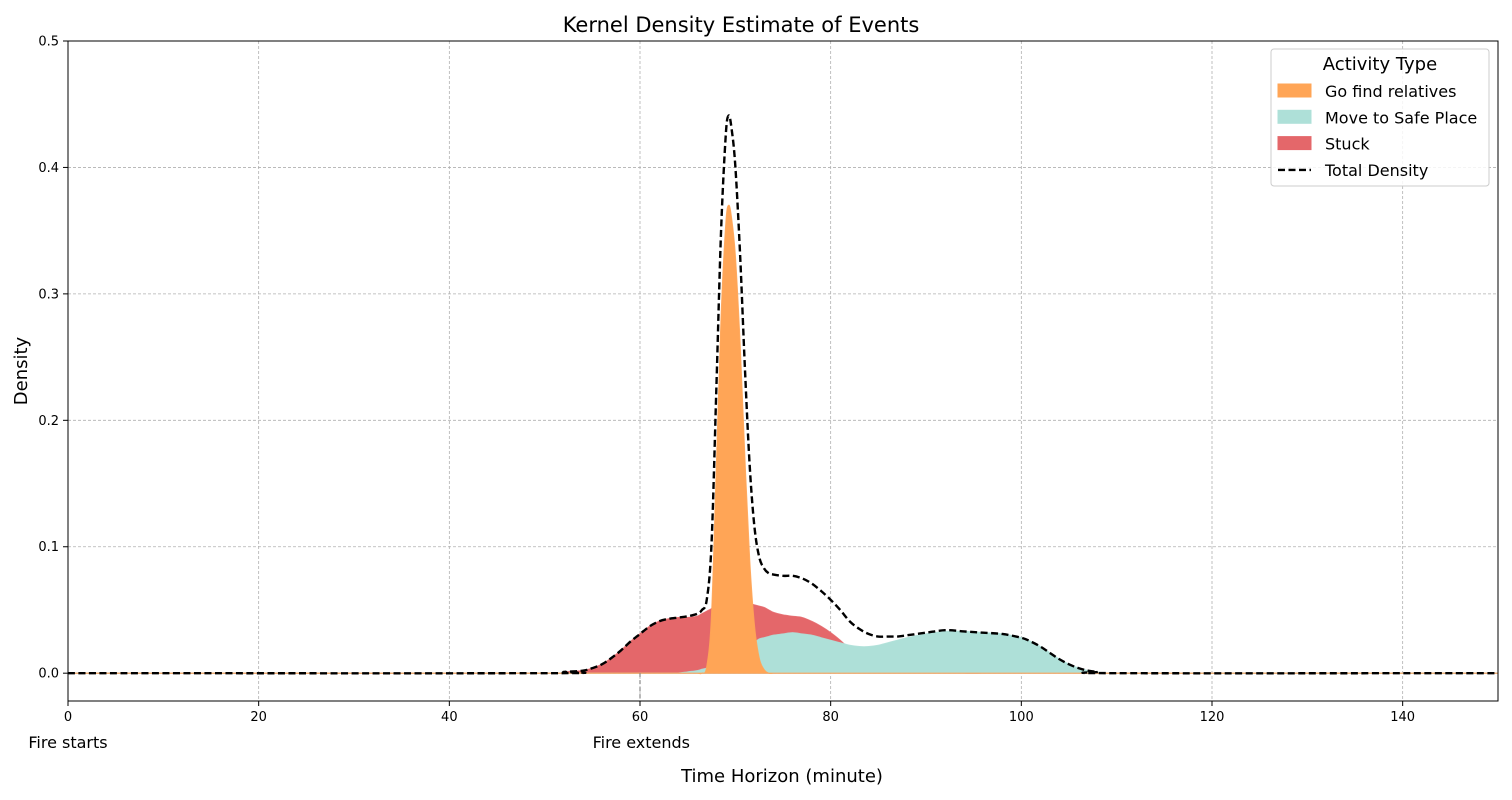 The width and height of the screenshot is (1512, 800). I want to click on y-tick-label: 0.3, so click(48, 294).